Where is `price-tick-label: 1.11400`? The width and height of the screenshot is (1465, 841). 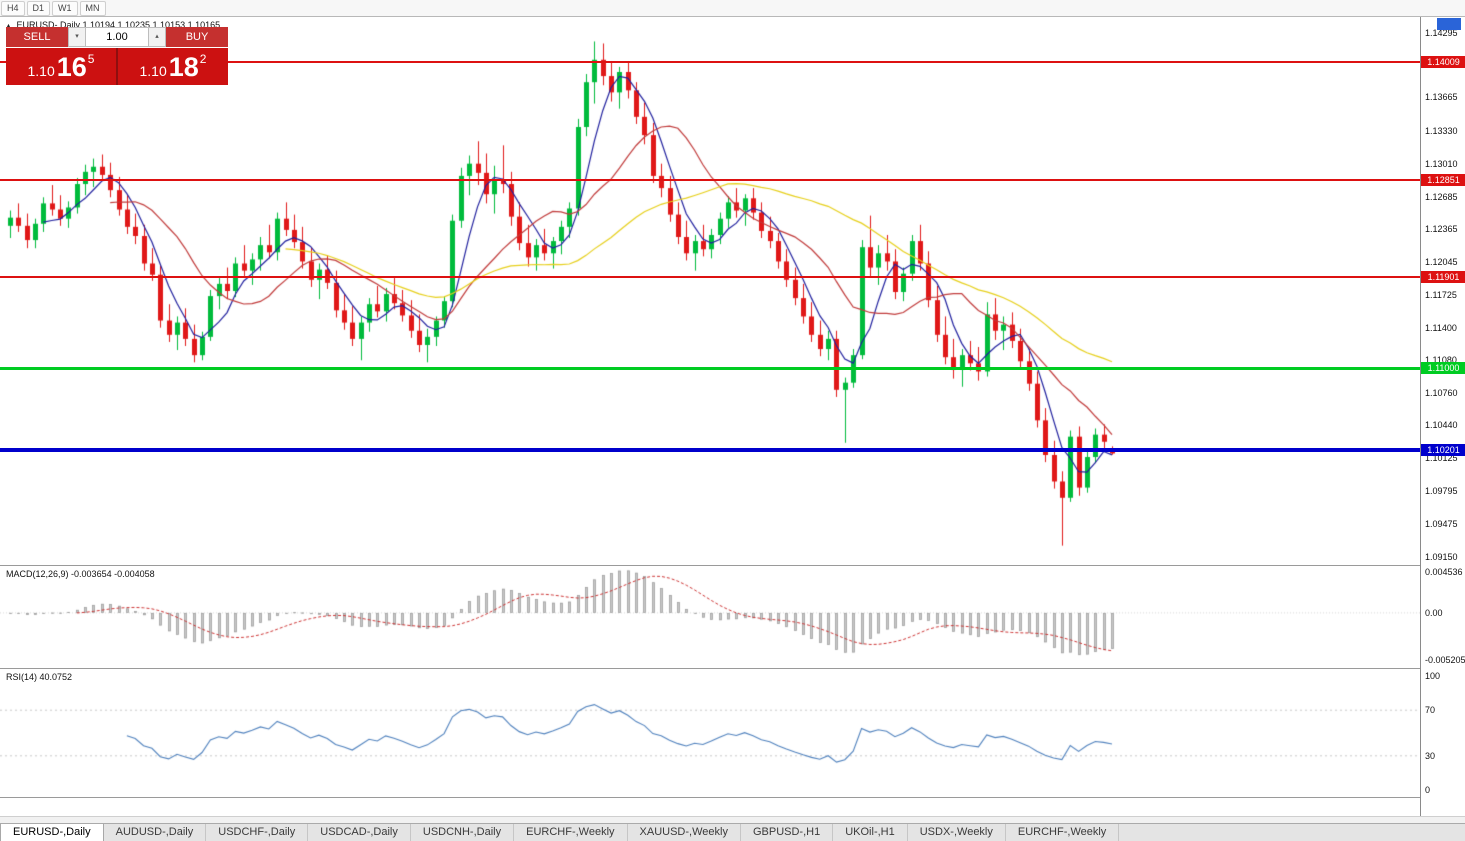 price-tick-label: 1.11400 is located at coordinates (1441, 327).